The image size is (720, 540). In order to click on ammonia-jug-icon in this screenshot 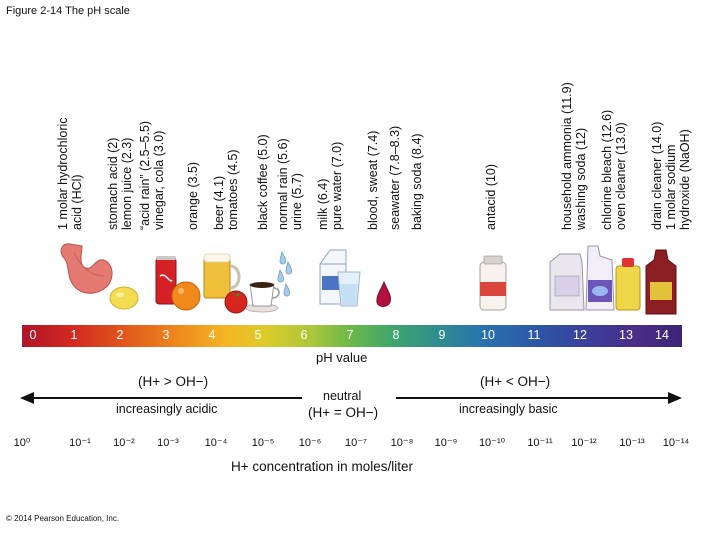, I will do `click(567, 282)`.